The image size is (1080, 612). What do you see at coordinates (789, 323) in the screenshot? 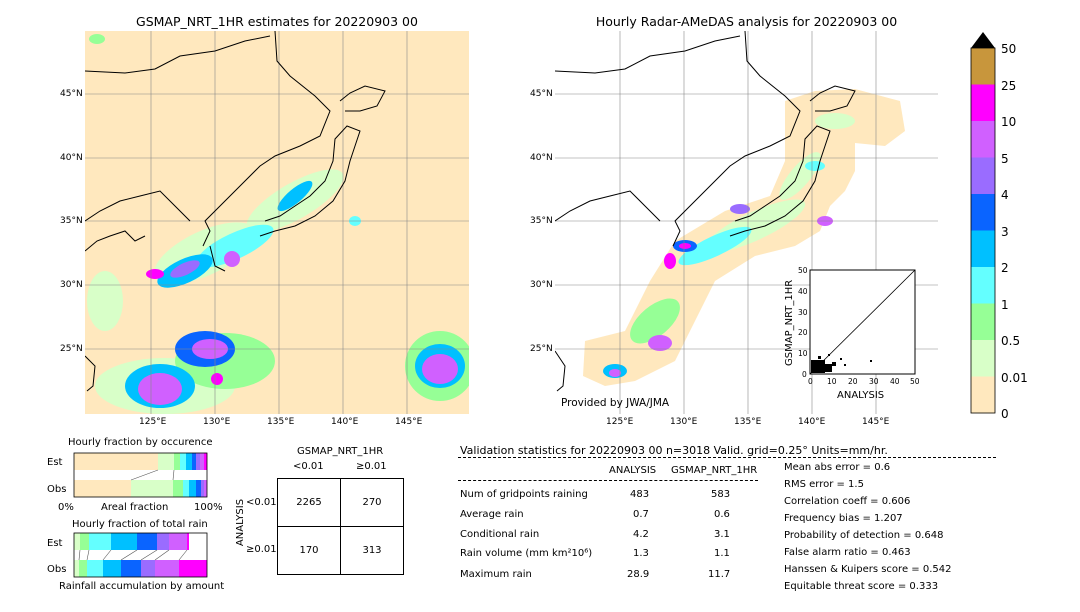
I see `scatter-ylabel: GSMAP_NRT_1HR` at bounding box center [789, 323].